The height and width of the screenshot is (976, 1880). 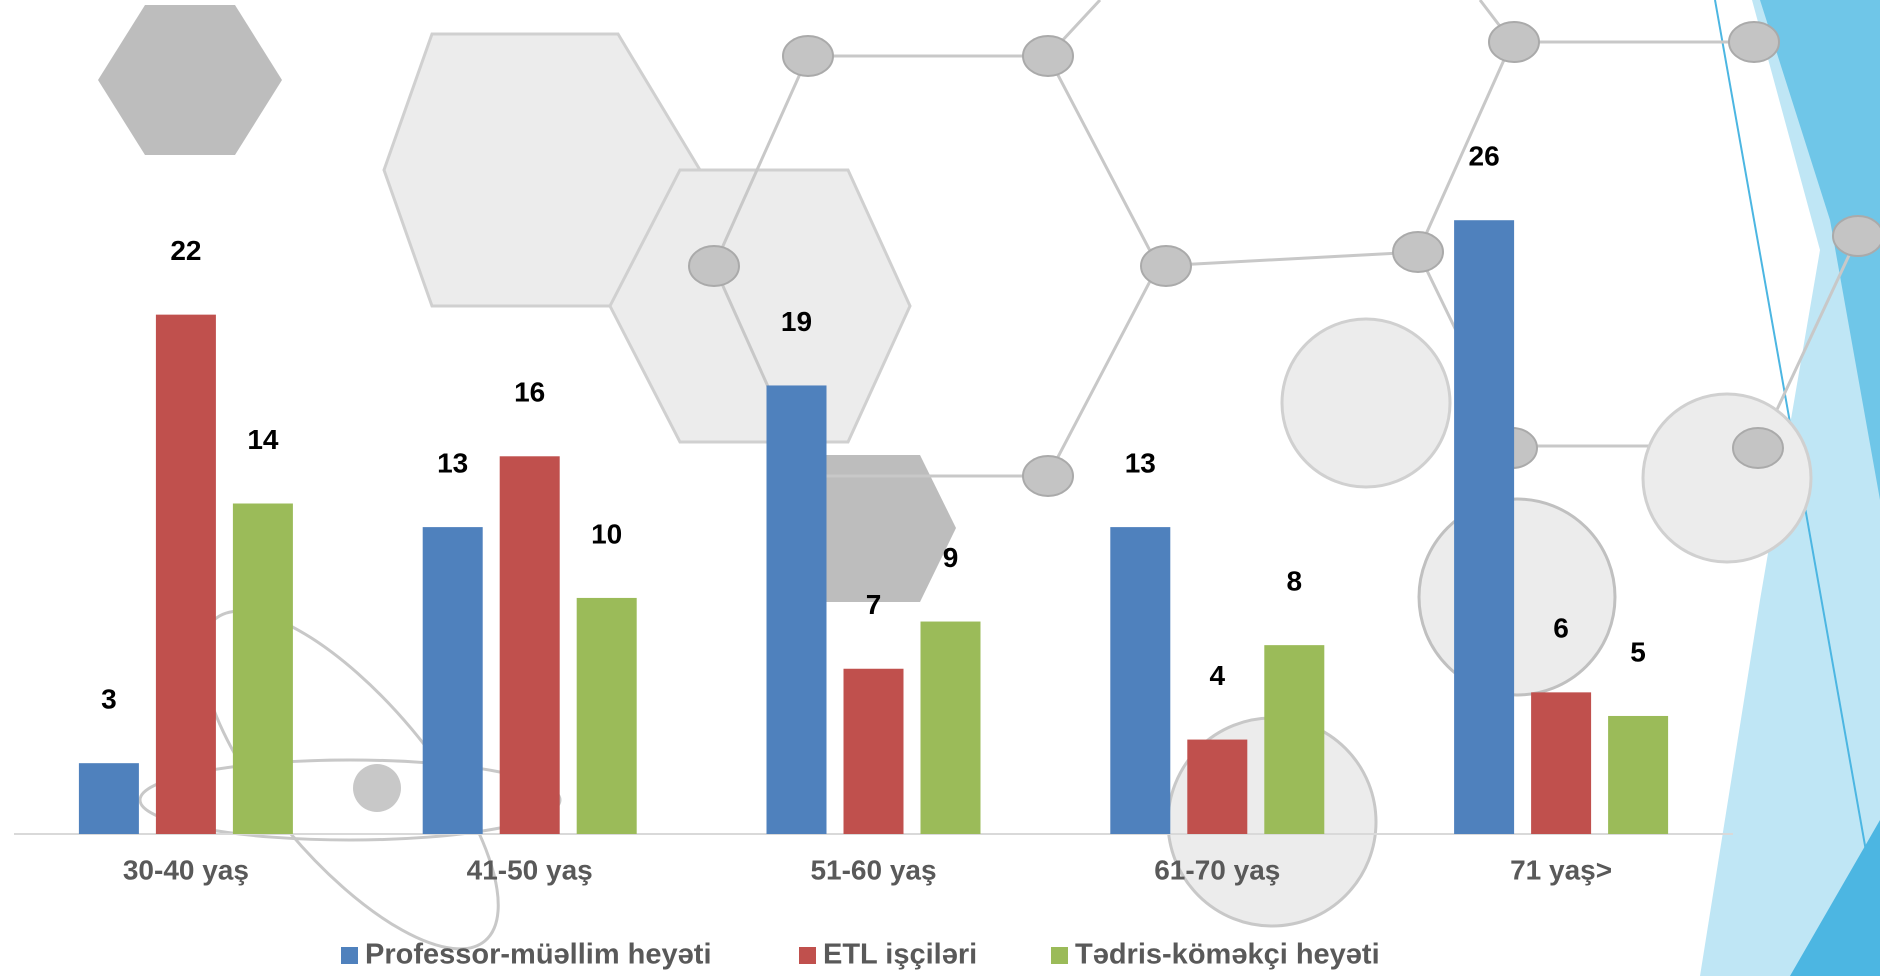 I want to click on data-label: 6, so click(x=1561, y=628).